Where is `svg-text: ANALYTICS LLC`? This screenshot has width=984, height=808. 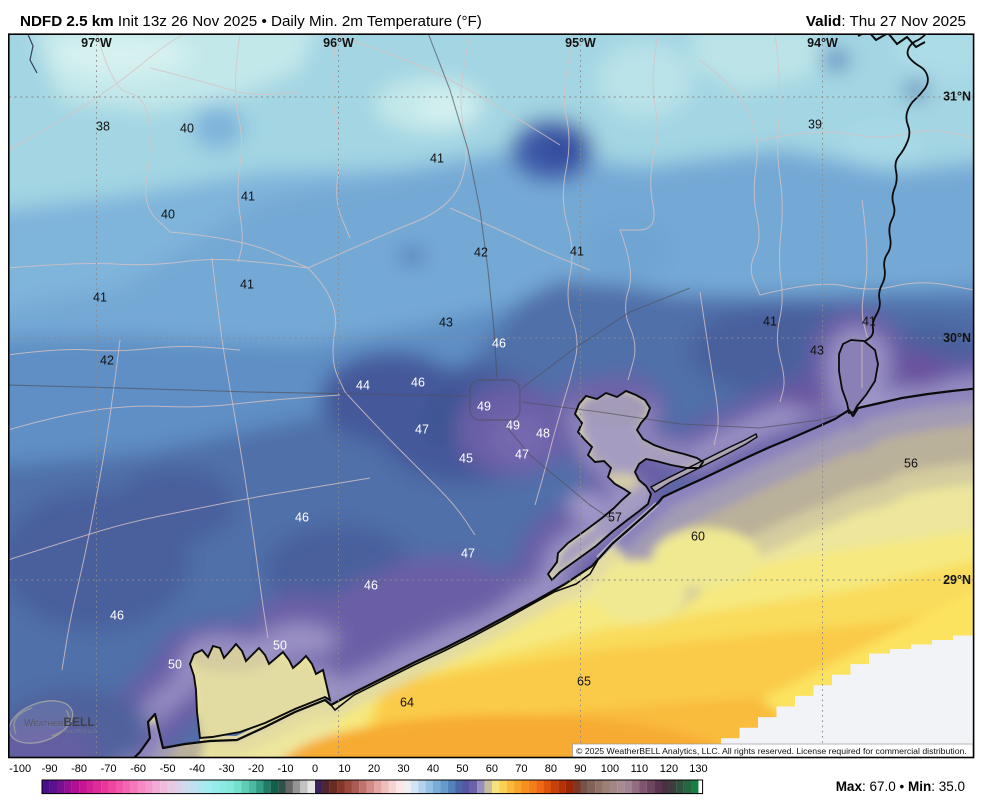
svg-text: ANALYTICS LLC is located at coordinates (79, 731).